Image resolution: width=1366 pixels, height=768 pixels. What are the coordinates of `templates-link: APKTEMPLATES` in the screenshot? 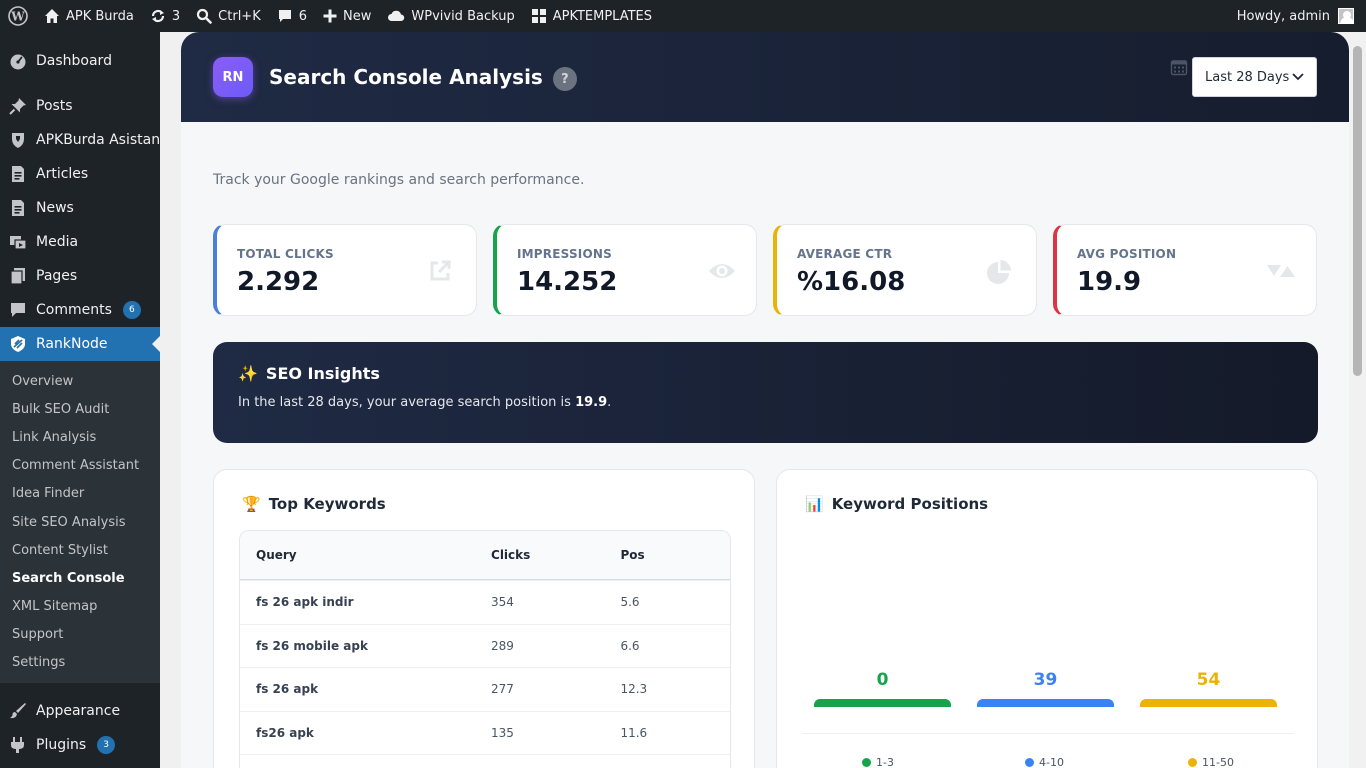 It's located at (591, 16).